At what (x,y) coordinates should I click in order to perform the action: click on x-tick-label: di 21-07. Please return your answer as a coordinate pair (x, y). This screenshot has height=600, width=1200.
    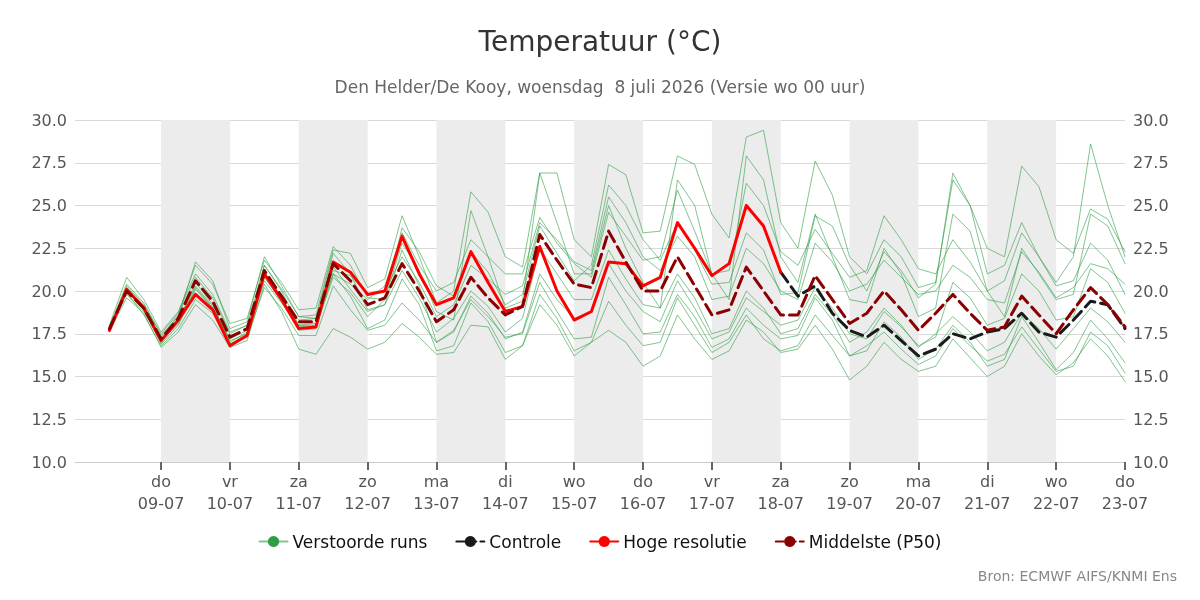
    Looking at the image, I should click on (987, 492).